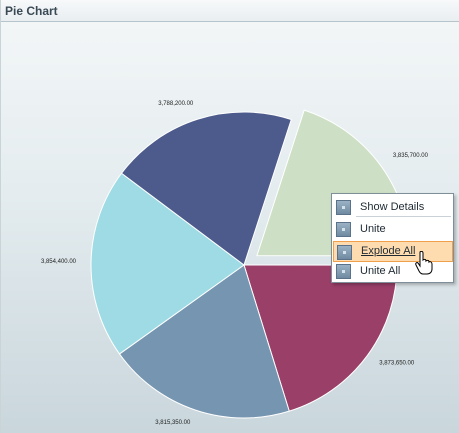 The width and height of the screenshot is (459, 433). I want to click on slice-value-label: 3,873,650.00, so click(397, 364).